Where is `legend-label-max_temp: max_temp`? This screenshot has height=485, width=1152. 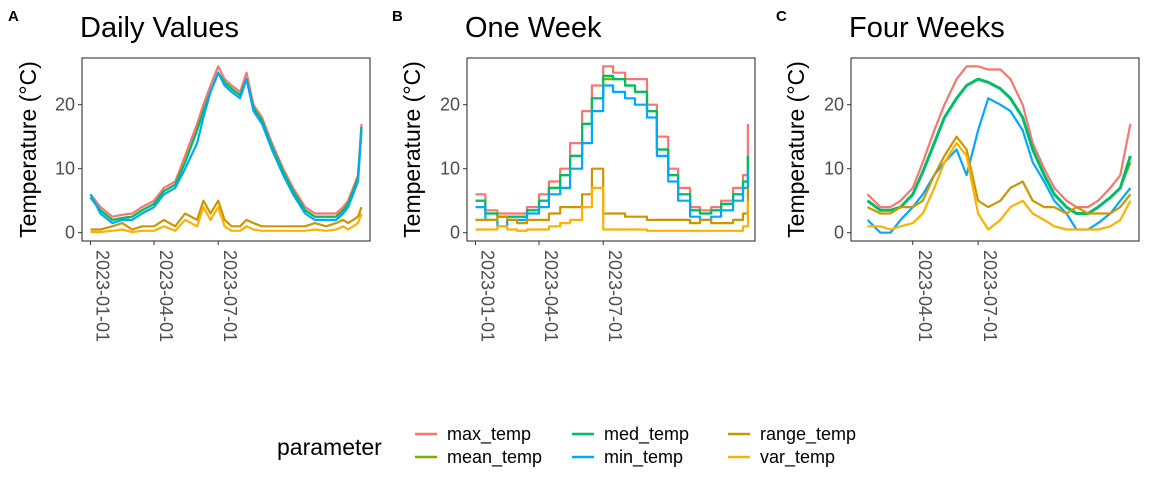
legend-label-max_temp: max_temp is located at coordinates (489, 434).